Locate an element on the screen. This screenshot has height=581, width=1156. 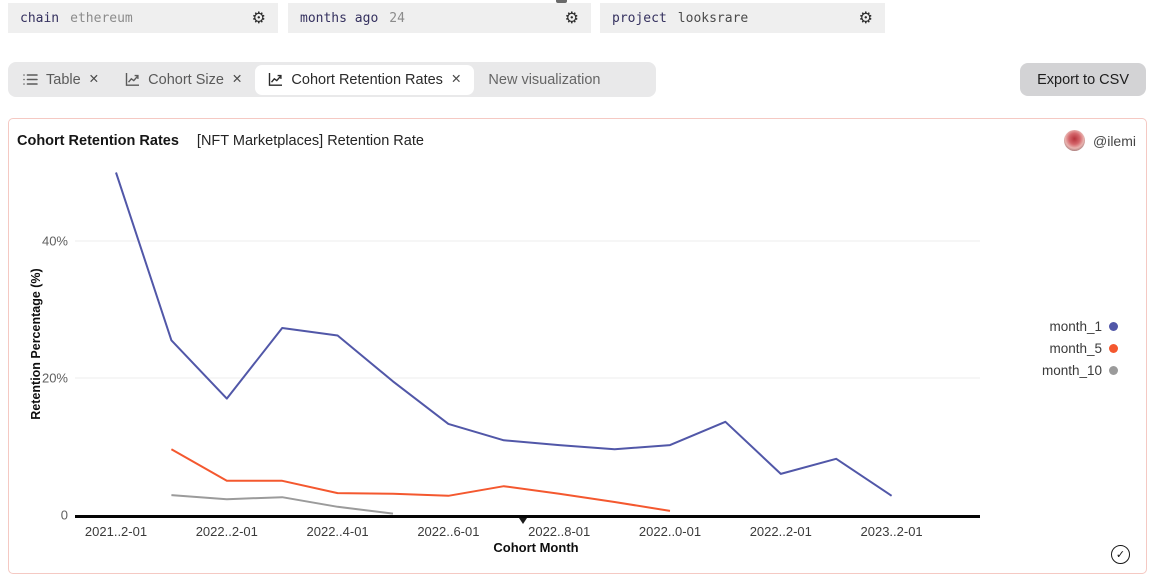
legend-label: month_1 is located at coordinates (1075, 326).